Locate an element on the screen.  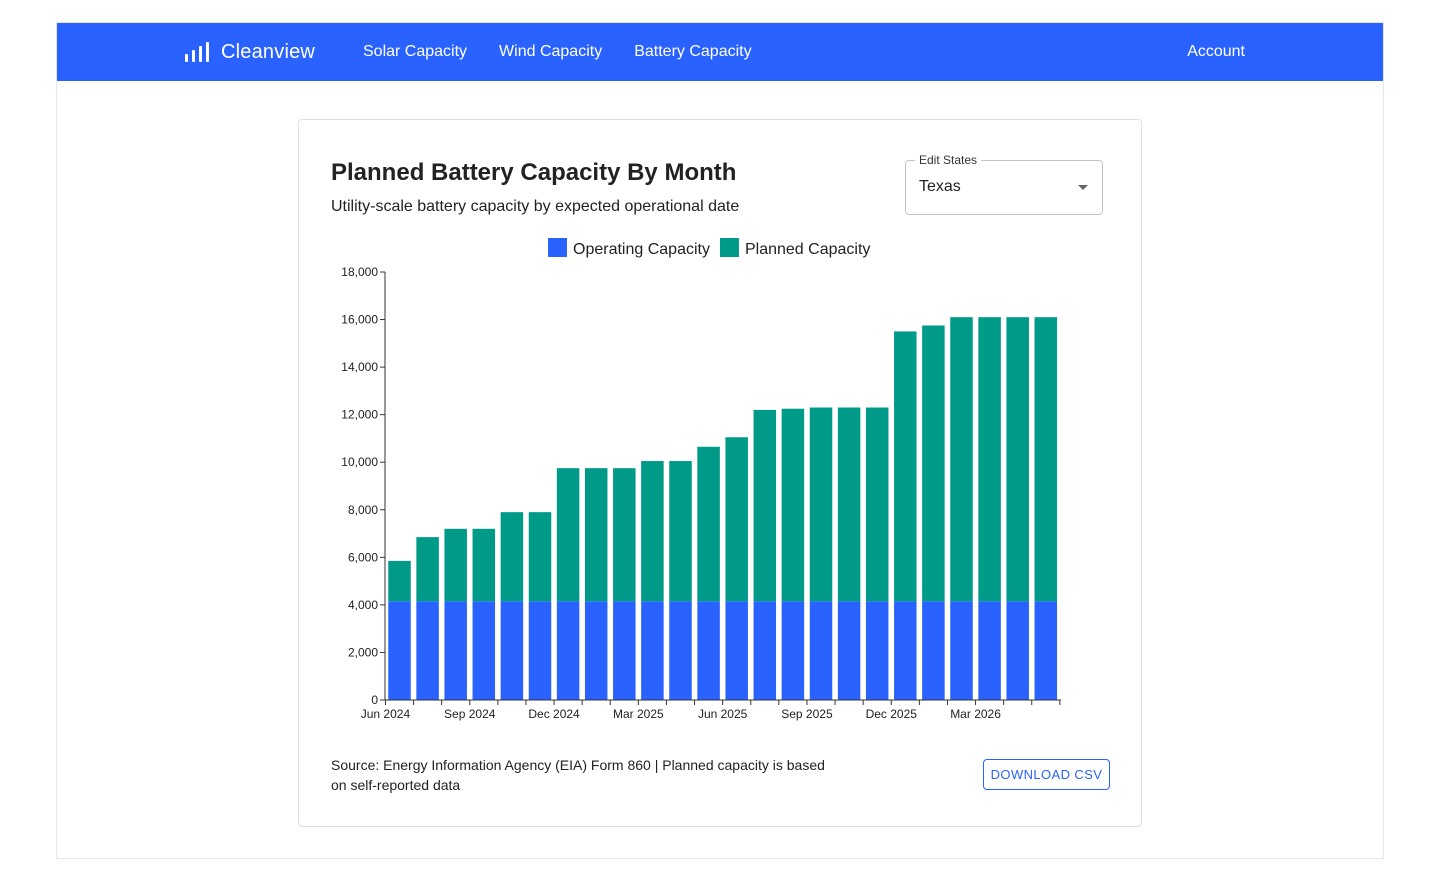
brand-name: Cleanview is located at coordinates (268, 51).